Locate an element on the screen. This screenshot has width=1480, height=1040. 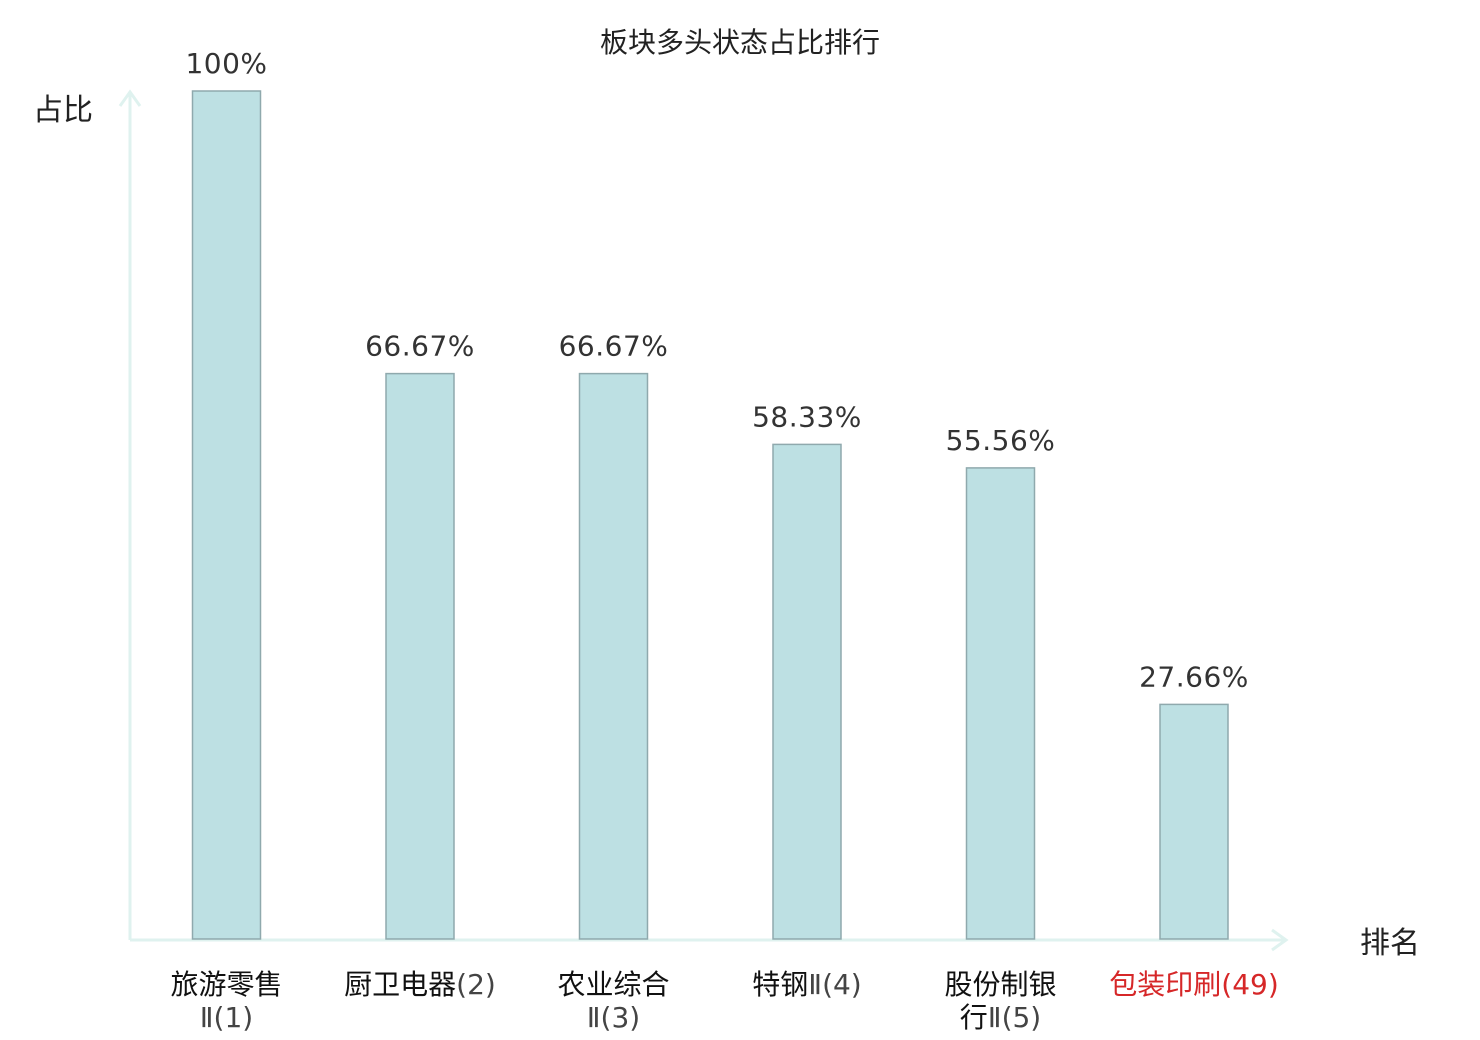
y-axis: 占比 is located at coordinates (87, 514).